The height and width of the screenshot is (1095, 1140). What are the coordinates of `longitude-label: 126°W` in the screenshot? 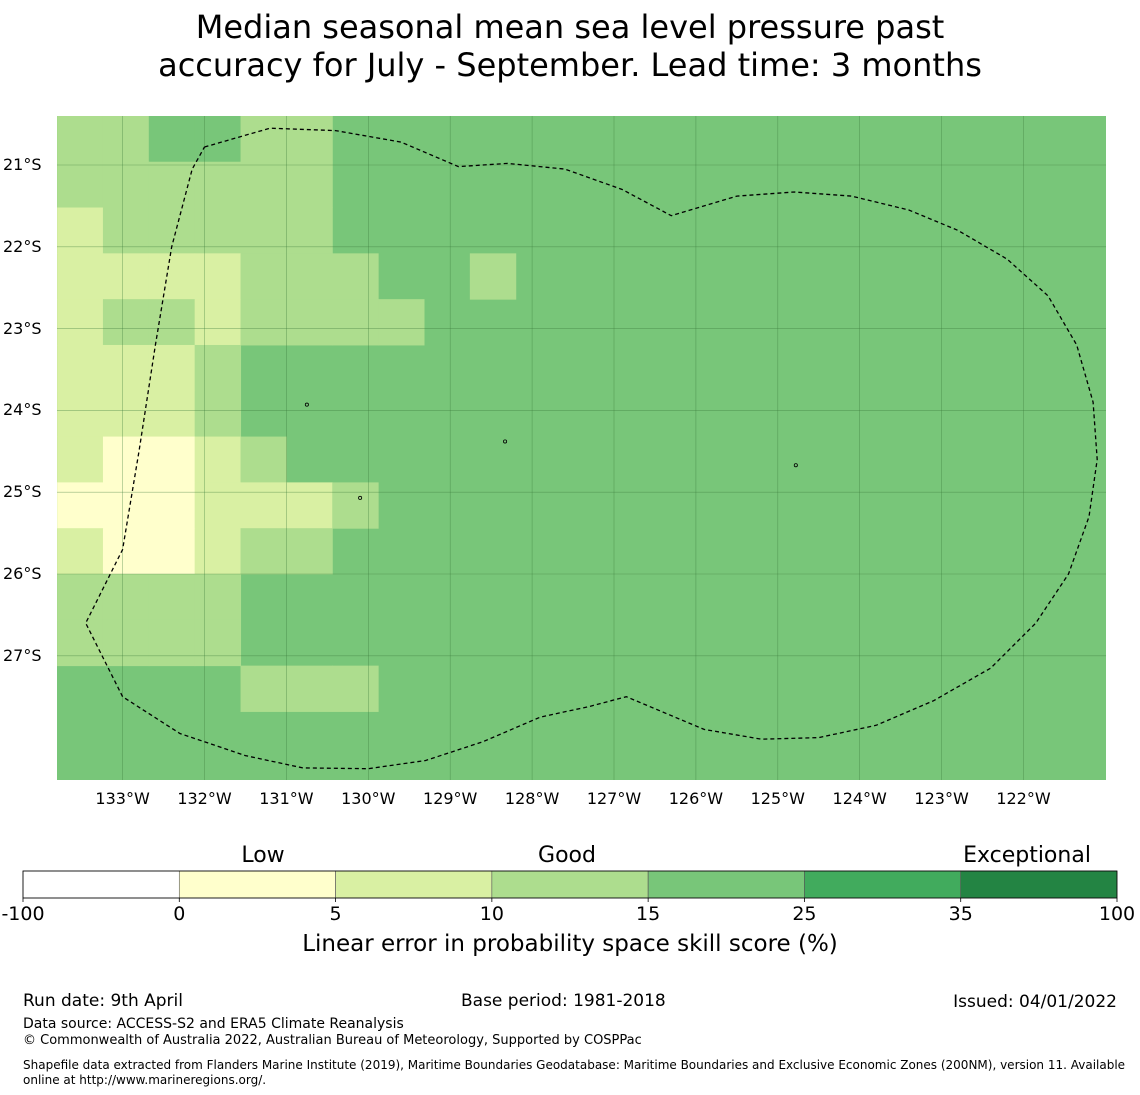 It's located at (696, 798).